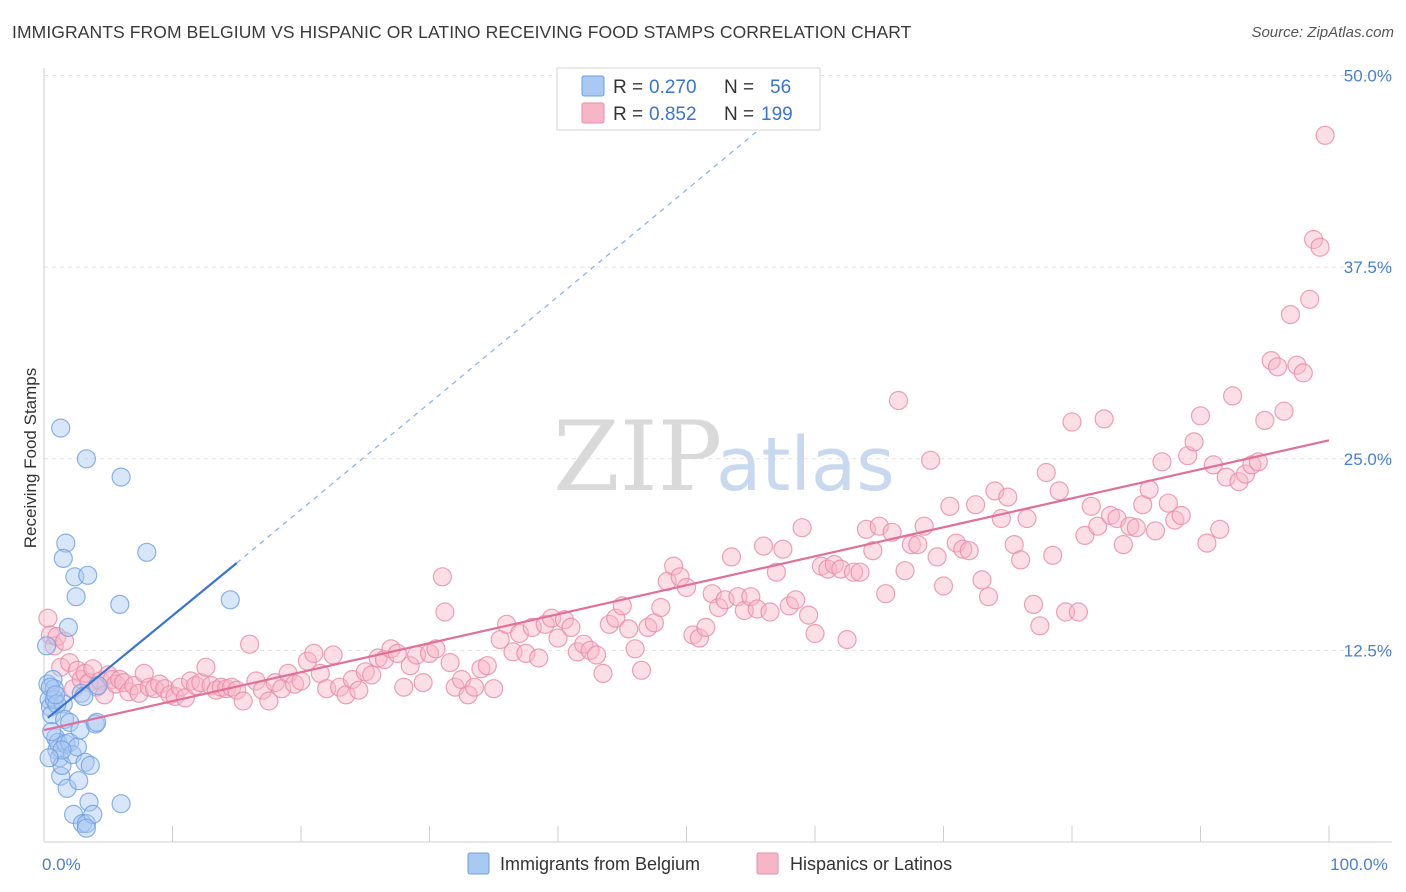 Image resolution: width=1406 pixels, height=892 pixels. Describe the element at coordinates (593, 86) in the screenshot. I see `legend-swatch-belgium` at that location.